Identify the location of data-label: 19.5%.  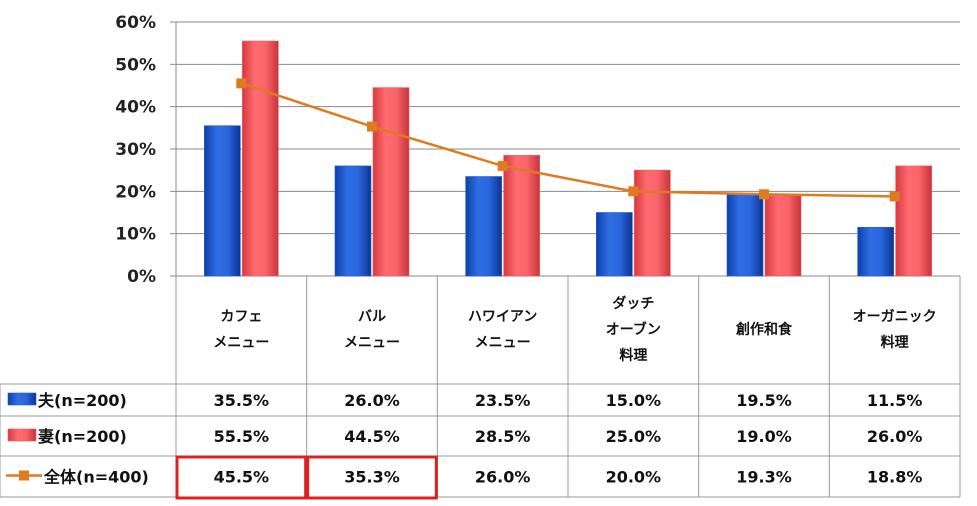
(764, 400).